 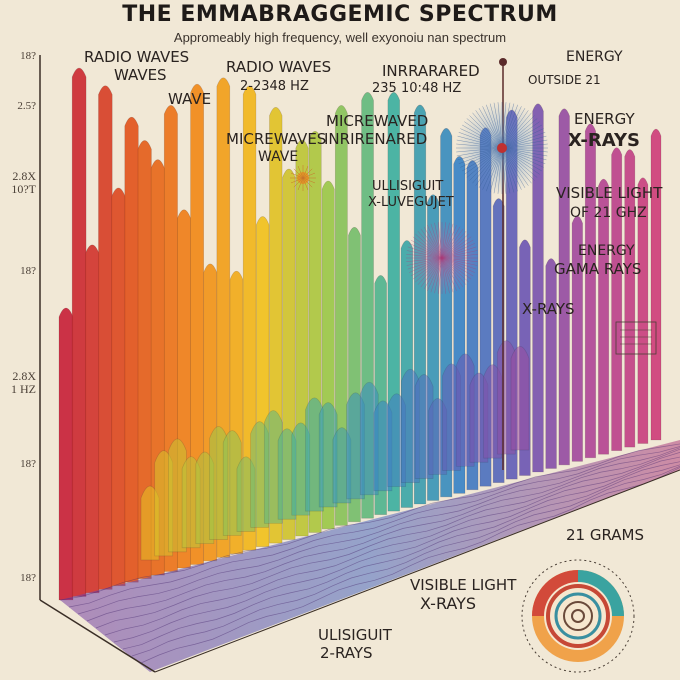 I want to click on y-tick-6: 18?, so click(x=28, y=464).